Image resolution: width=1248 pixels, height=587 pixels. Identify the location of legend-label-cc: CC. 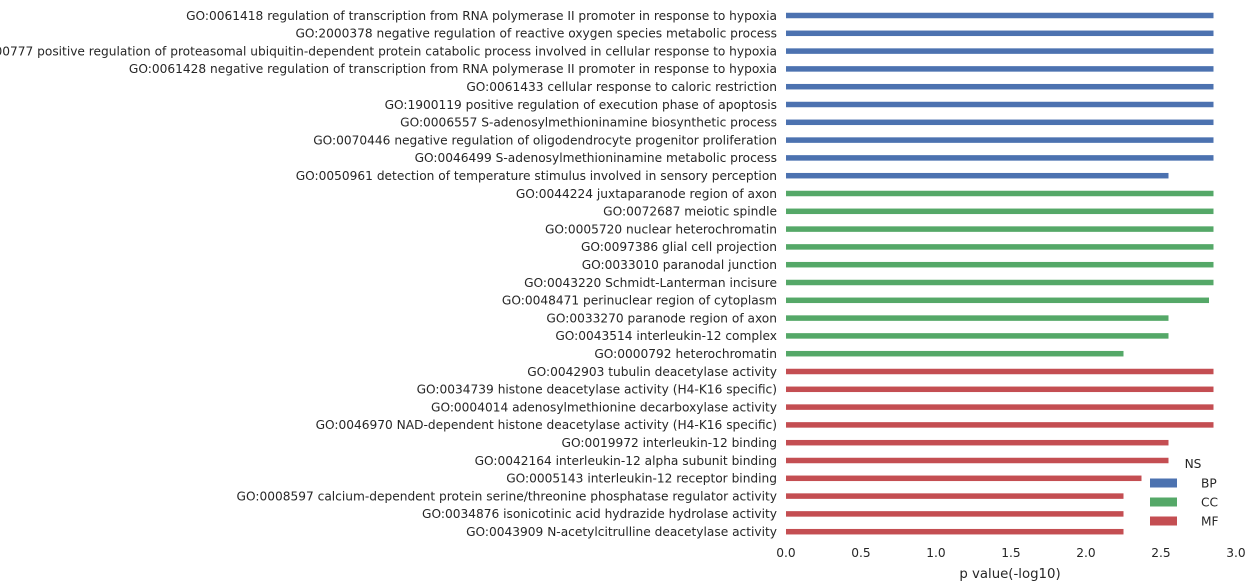
(1209, 502).